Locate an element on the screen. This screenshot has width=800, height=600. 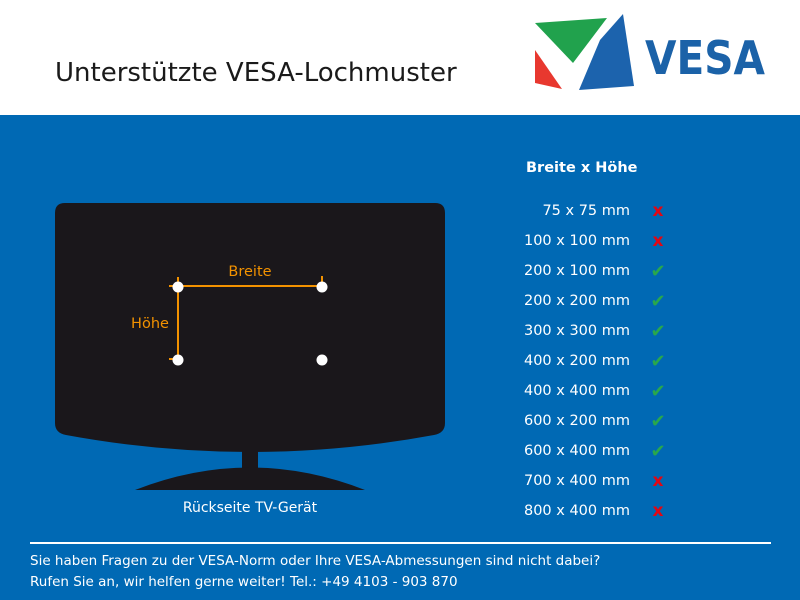
pattern-row: 300 x 300 mm ✔ is located at coordinates (610, 331).